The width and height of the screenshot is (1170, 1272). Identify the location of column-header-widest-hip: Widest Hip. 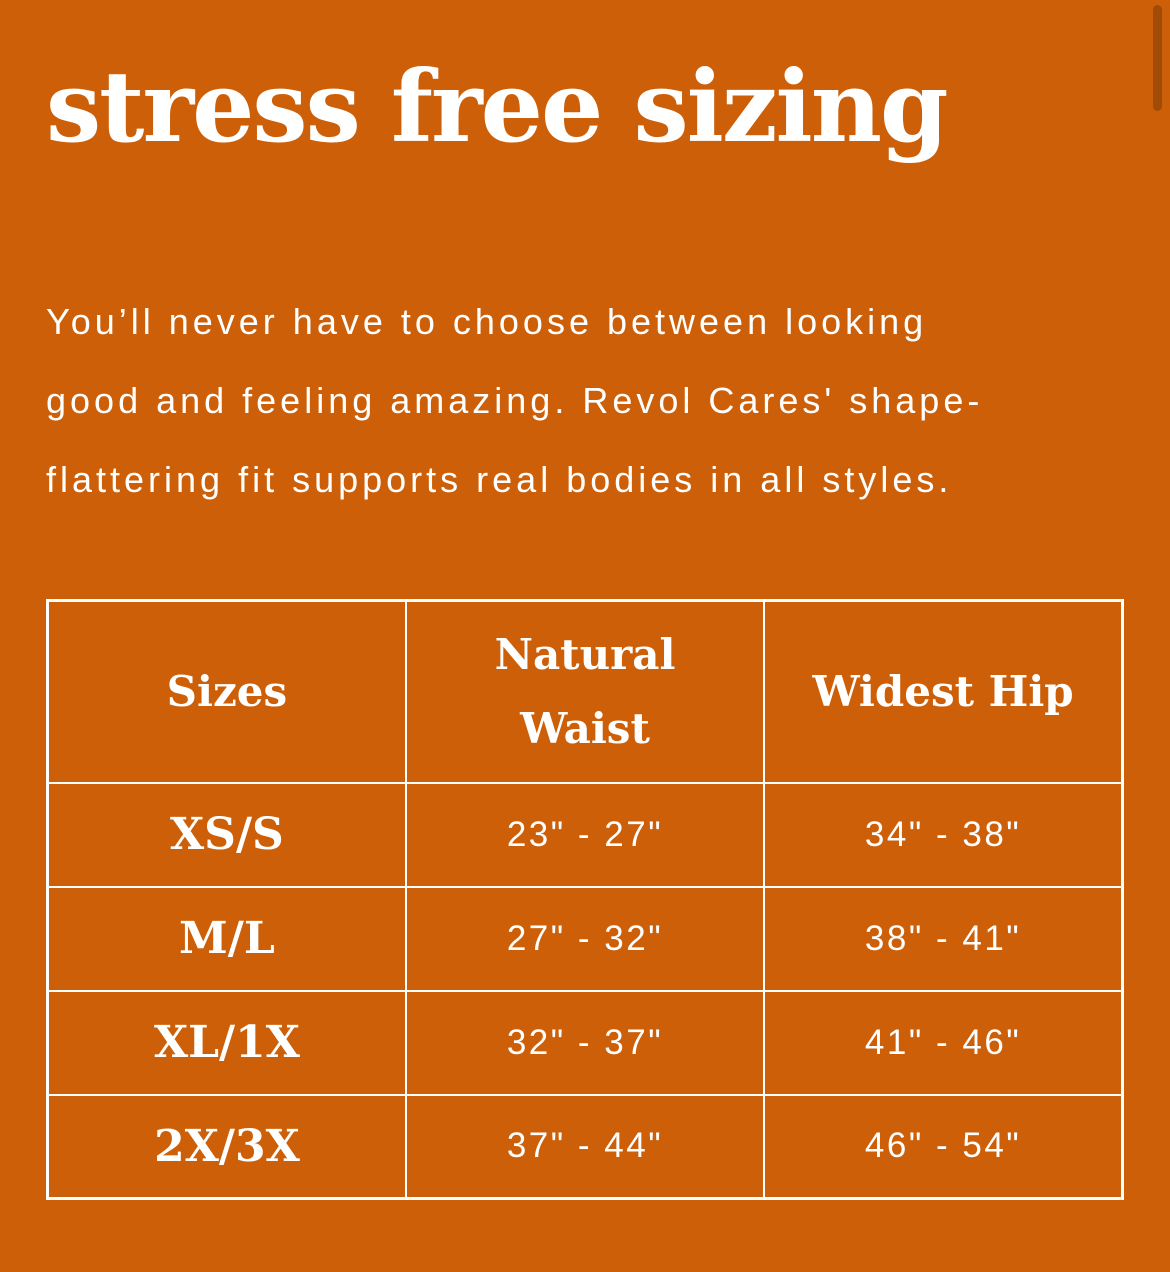
(943, 691).